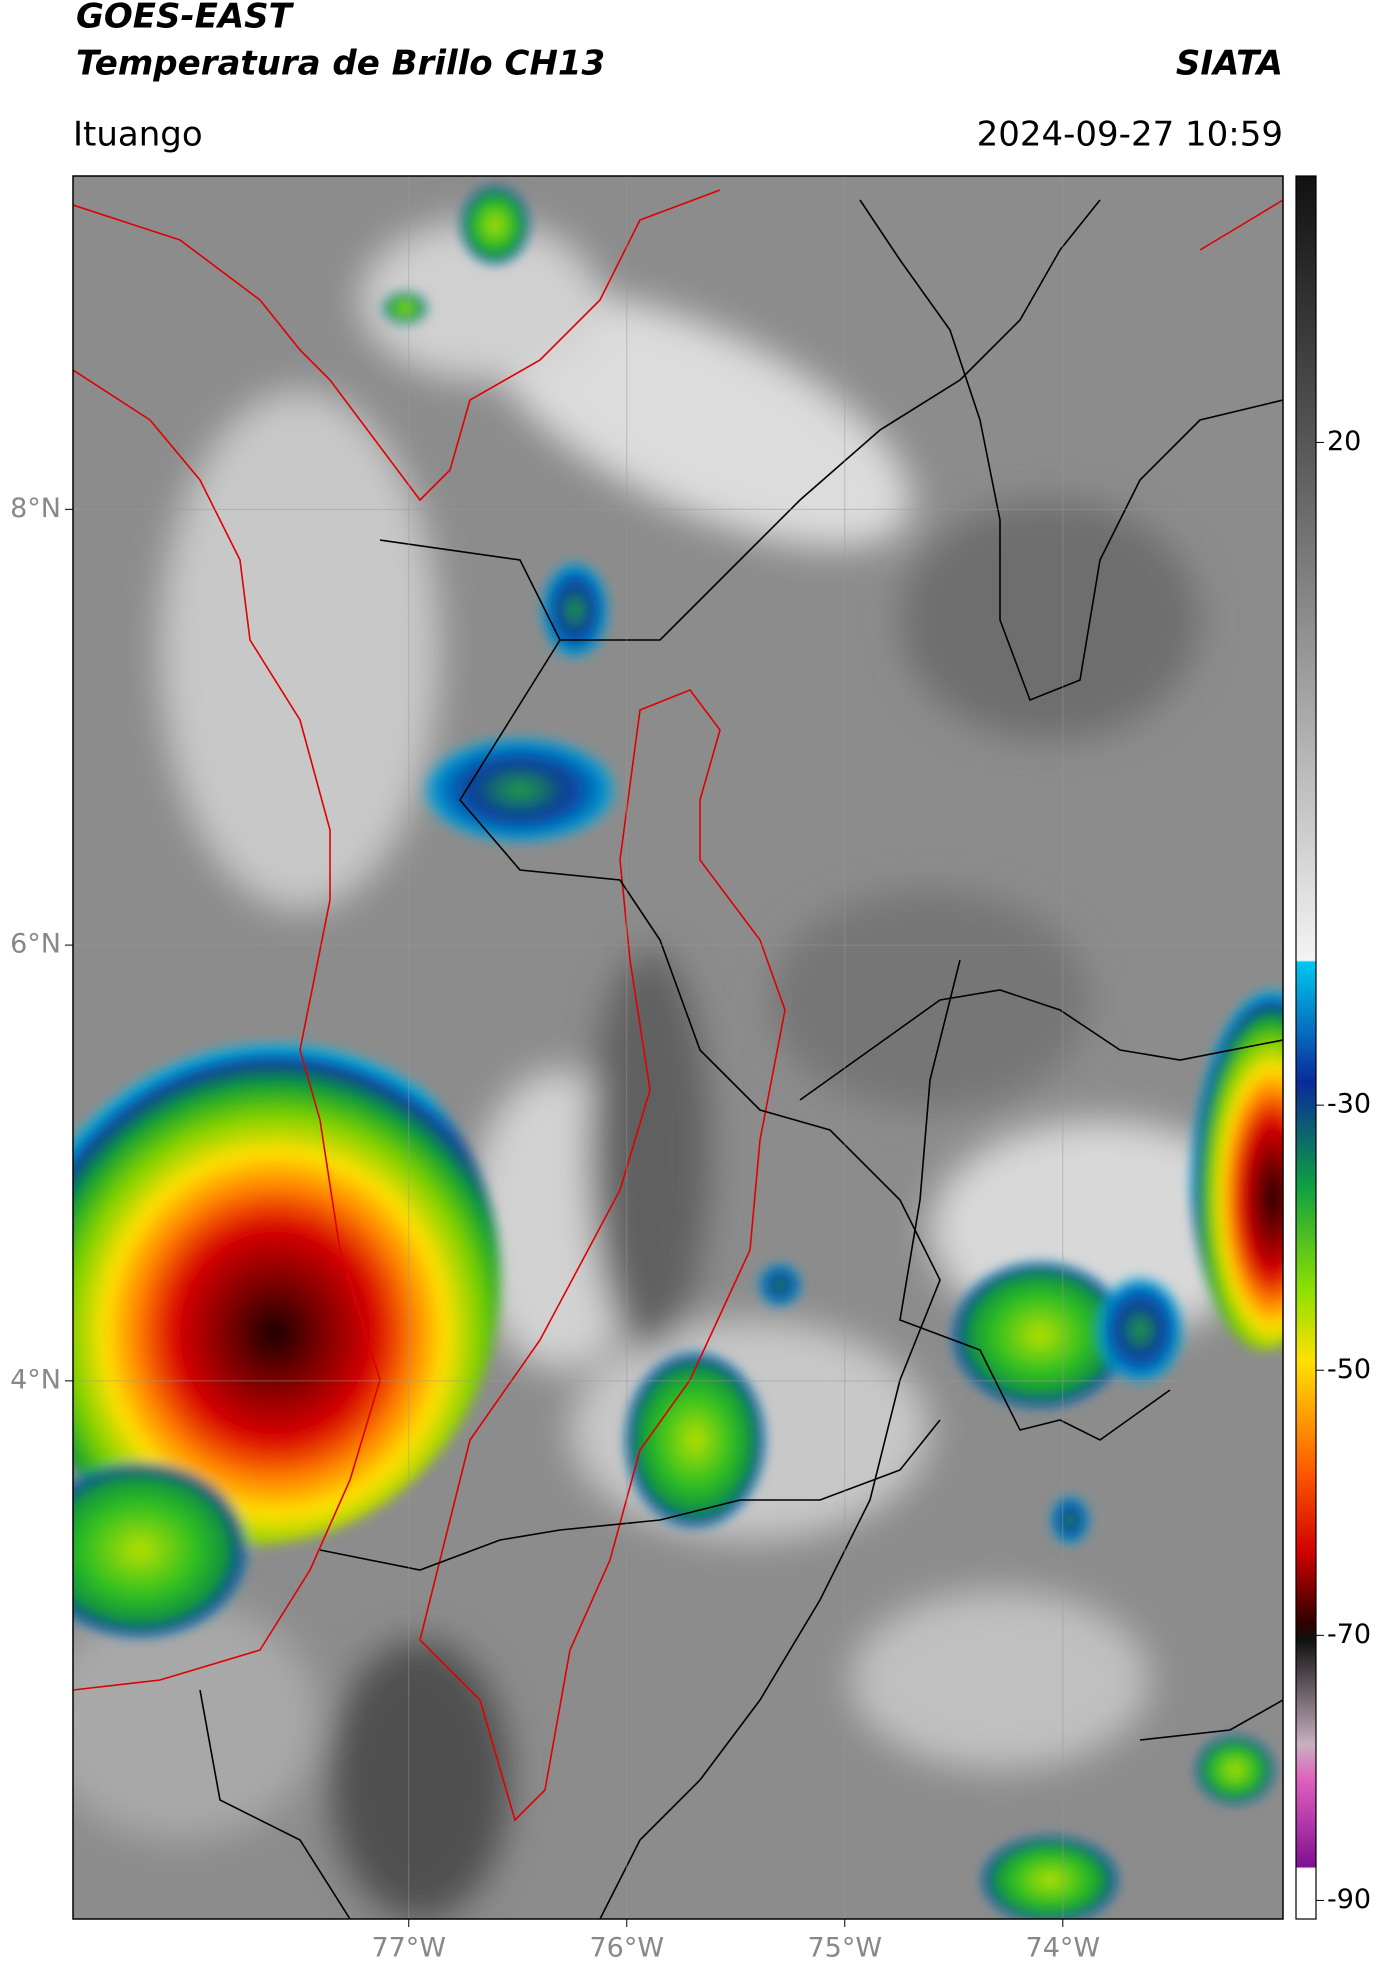  I want to click on datetime: 2024-09-27 10:59, so click(1130, 135).